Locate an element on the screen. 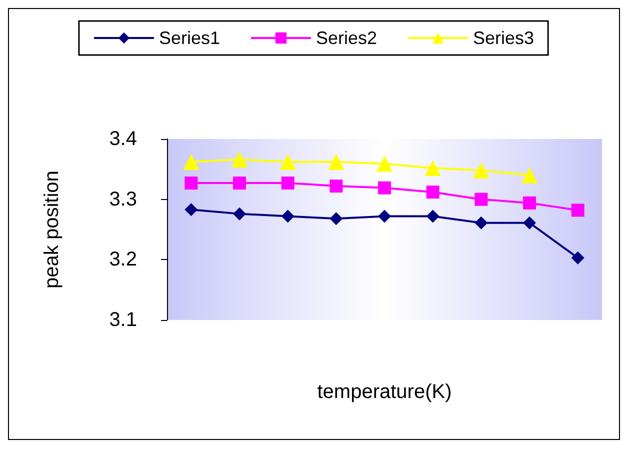 The height and width of the screenshot is (450, 629). legend-label: Series2 is located at coordinates (347, 38).